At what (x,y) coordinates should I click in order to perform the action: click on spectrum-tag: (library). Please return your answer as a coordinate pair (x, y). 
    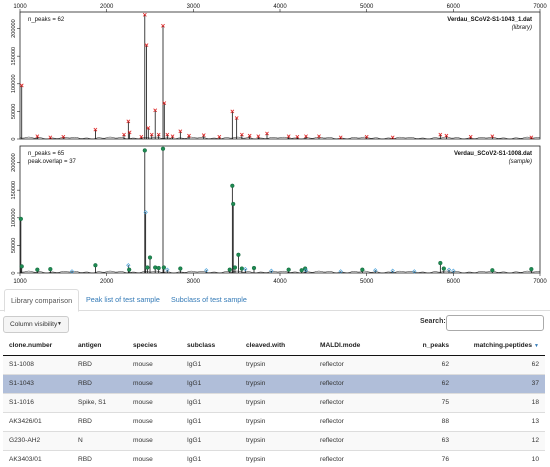
    Looking at the image, I should click on (522, 28).